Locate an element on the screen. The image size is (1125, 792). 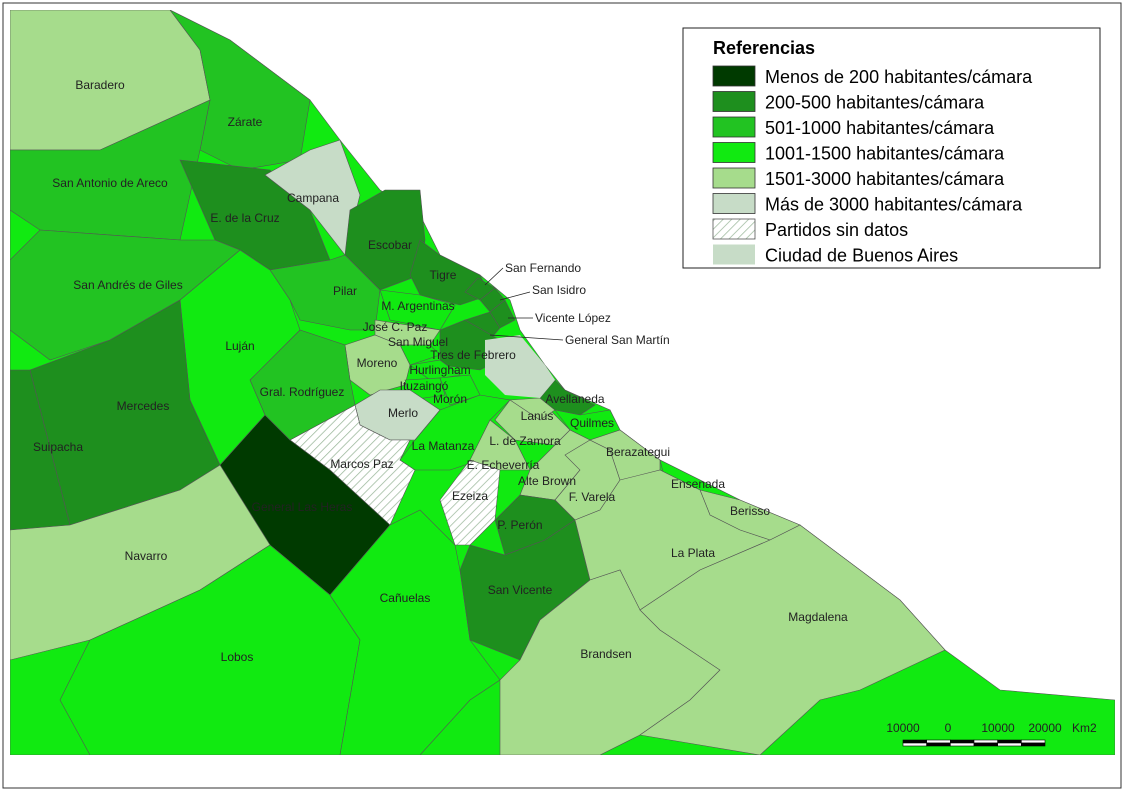
region-label: Berazategui is located at coordinates (638, 452).